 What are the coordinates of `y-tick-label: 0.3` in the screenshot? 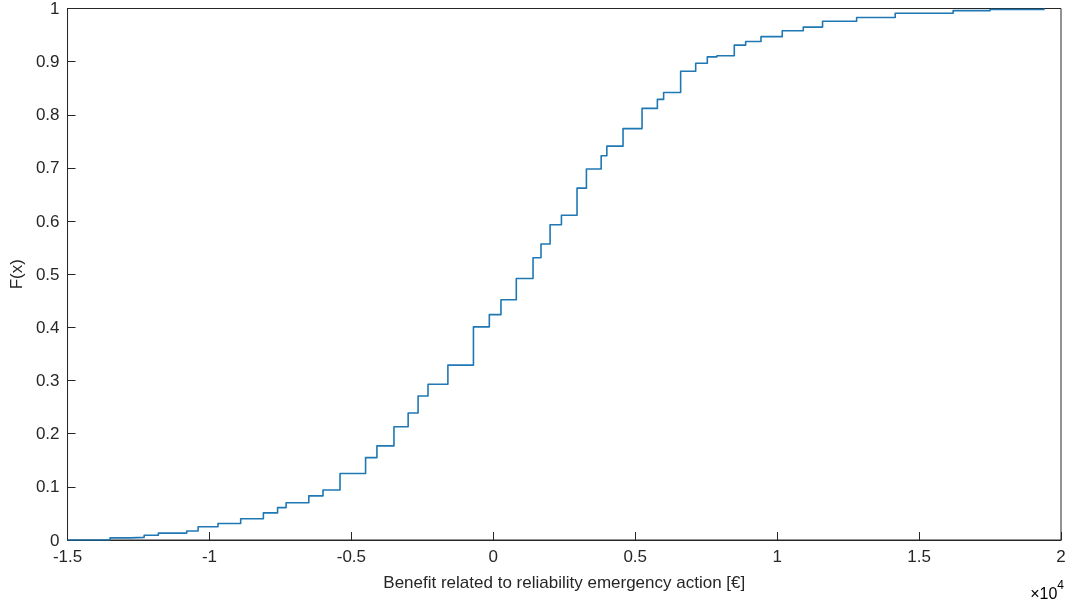 It's located at (47, 381).